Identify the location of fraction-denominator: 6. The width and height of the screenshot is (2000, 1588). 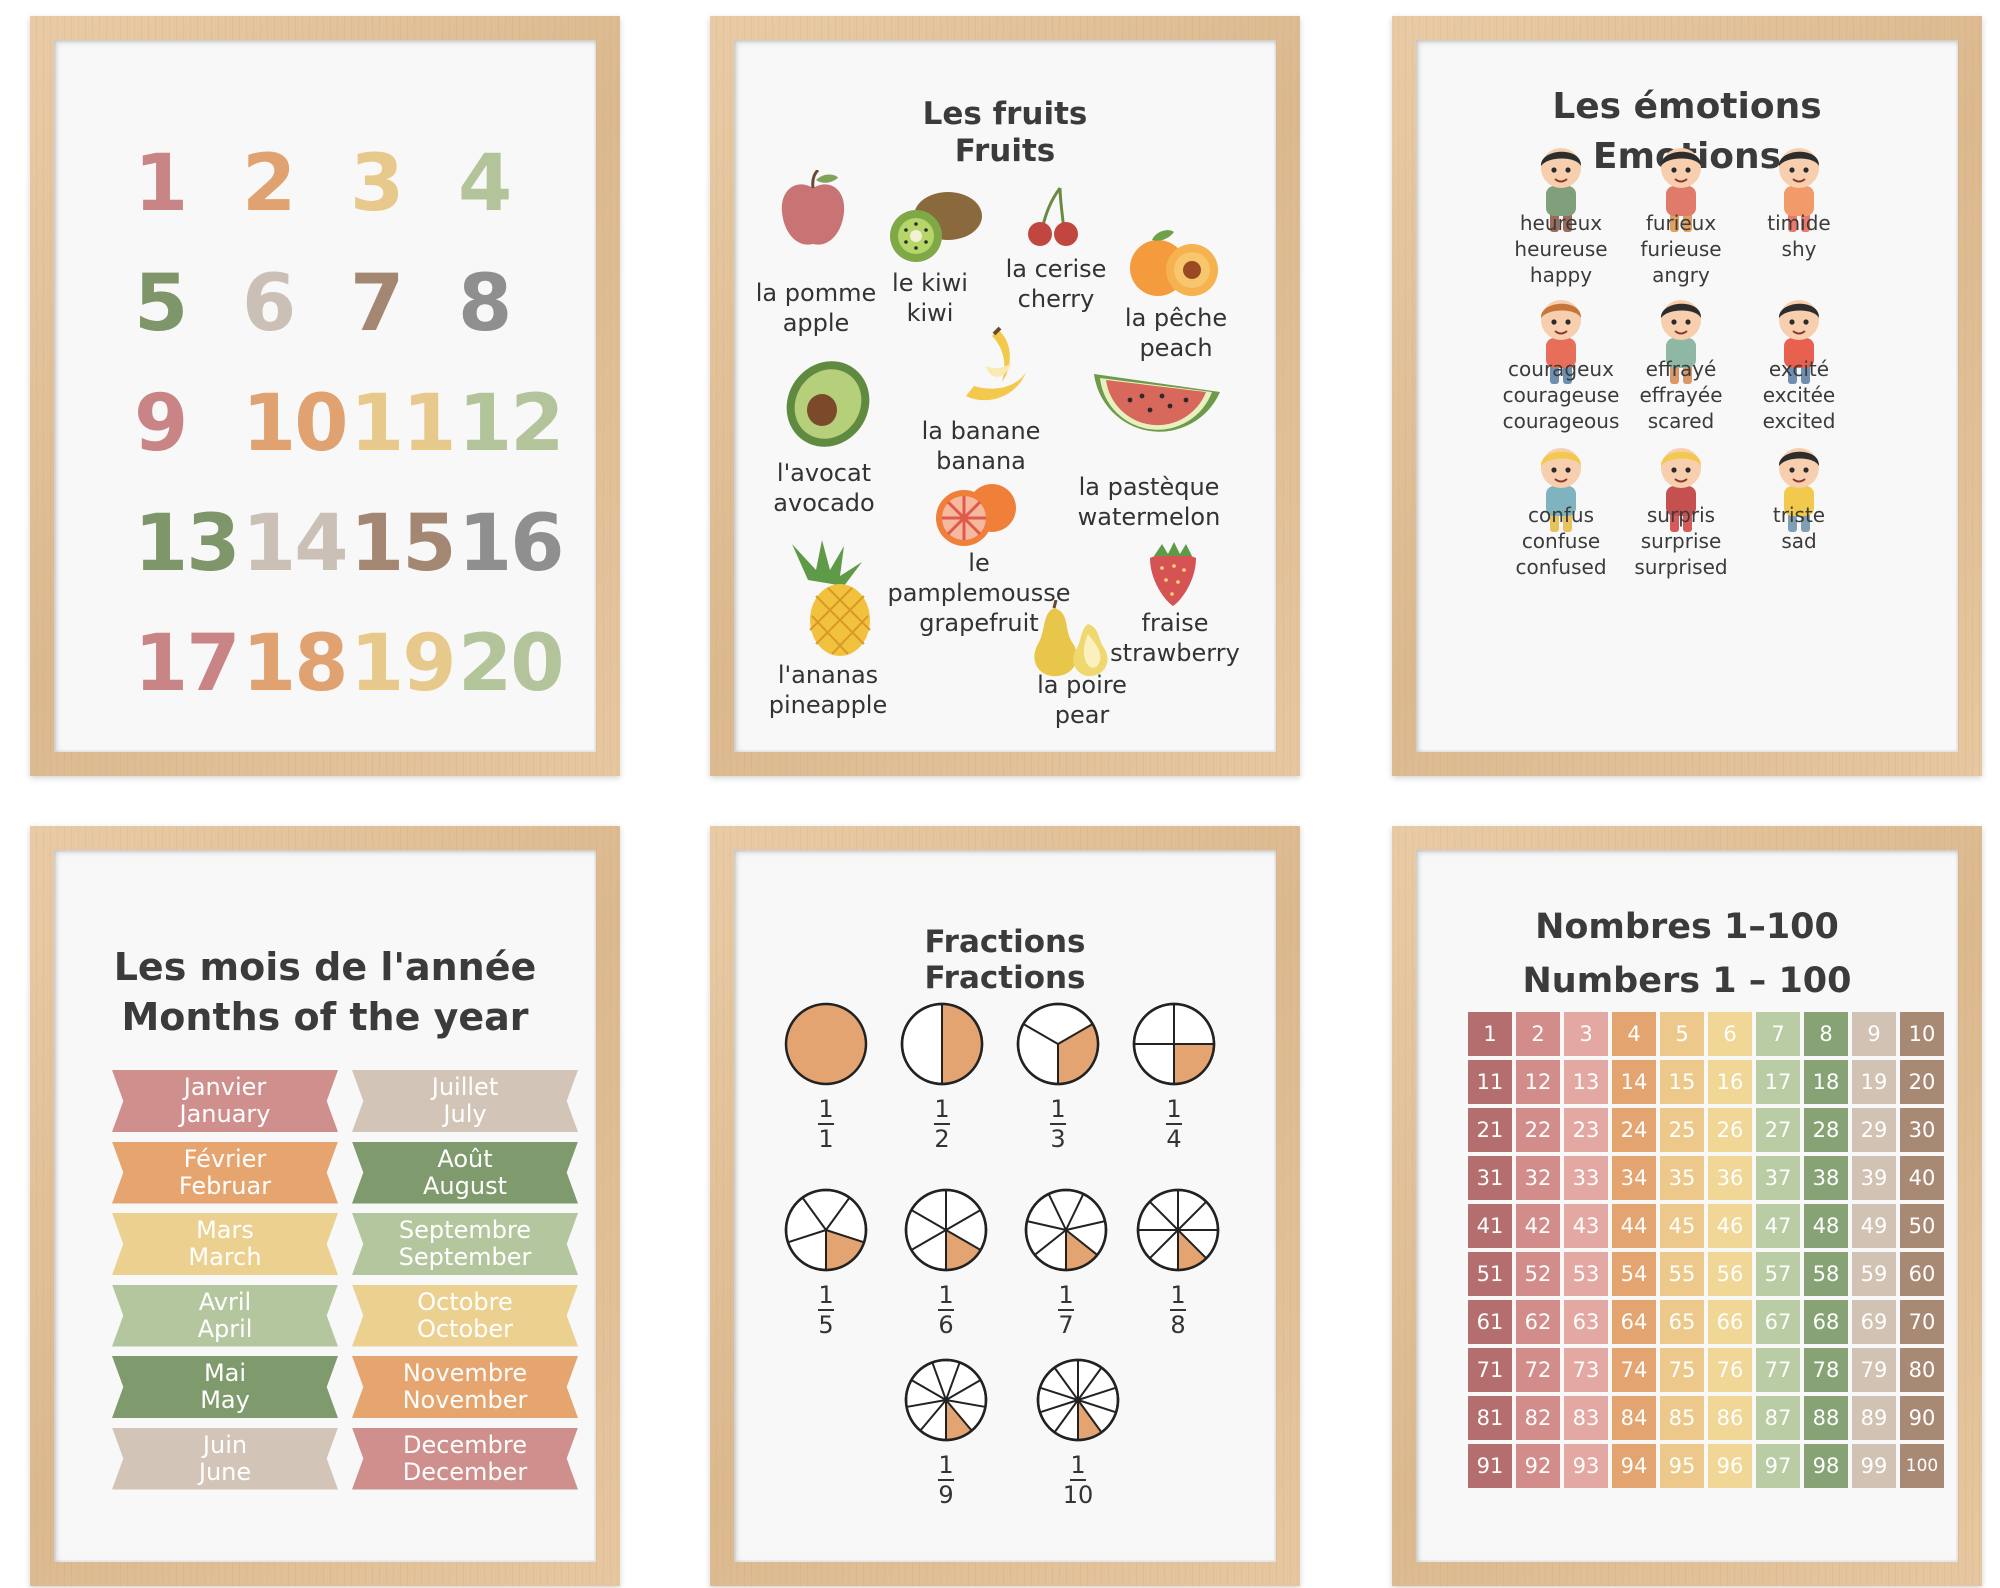
(946, 1325).